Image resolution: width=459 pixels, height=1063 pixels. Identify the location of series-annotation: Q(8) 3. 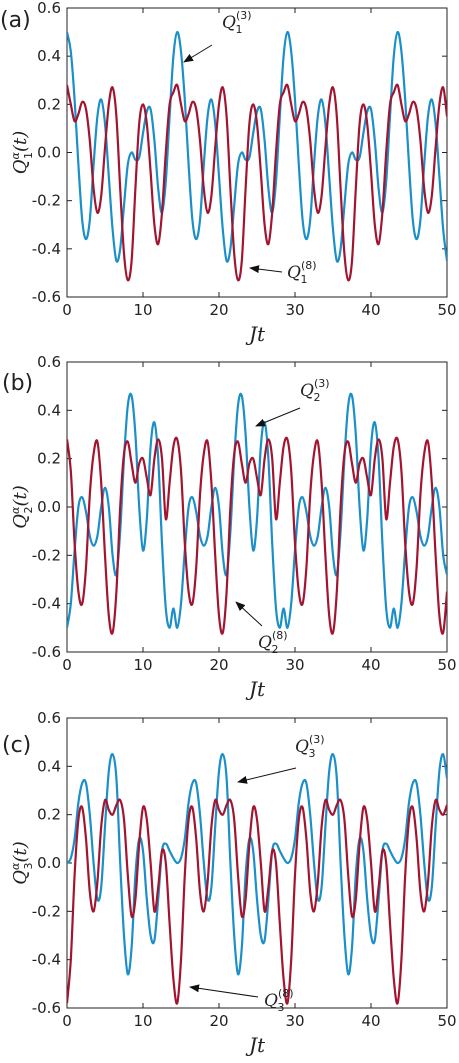
(279, 1000).